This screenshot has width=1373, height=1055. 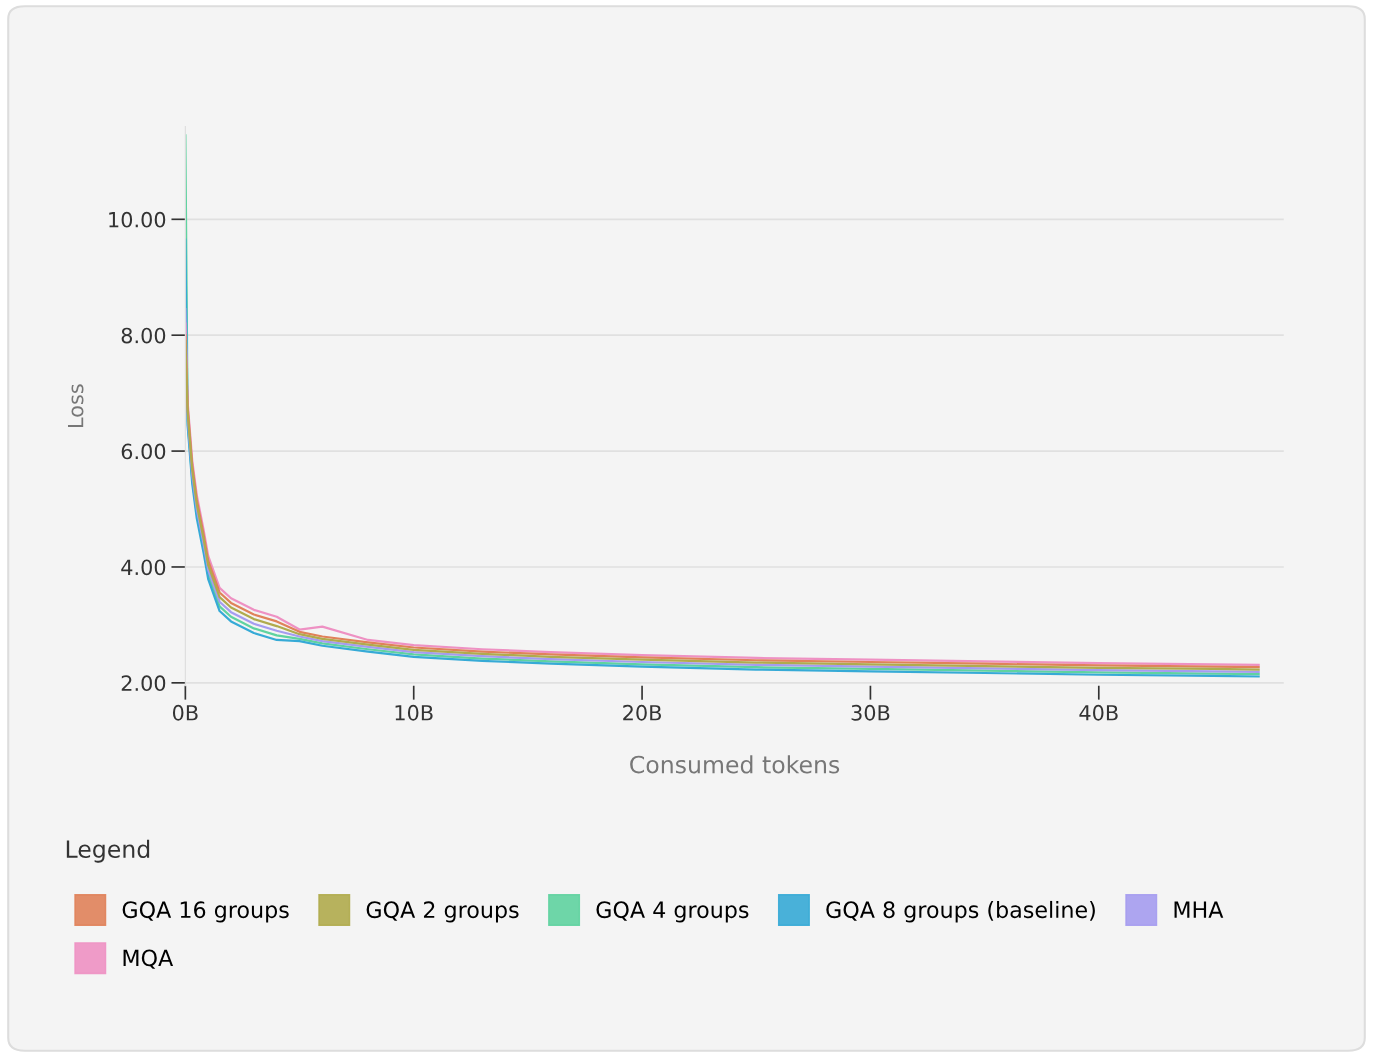 I want to click on y-tick-label: 6.00, so click(x=143, y=451).